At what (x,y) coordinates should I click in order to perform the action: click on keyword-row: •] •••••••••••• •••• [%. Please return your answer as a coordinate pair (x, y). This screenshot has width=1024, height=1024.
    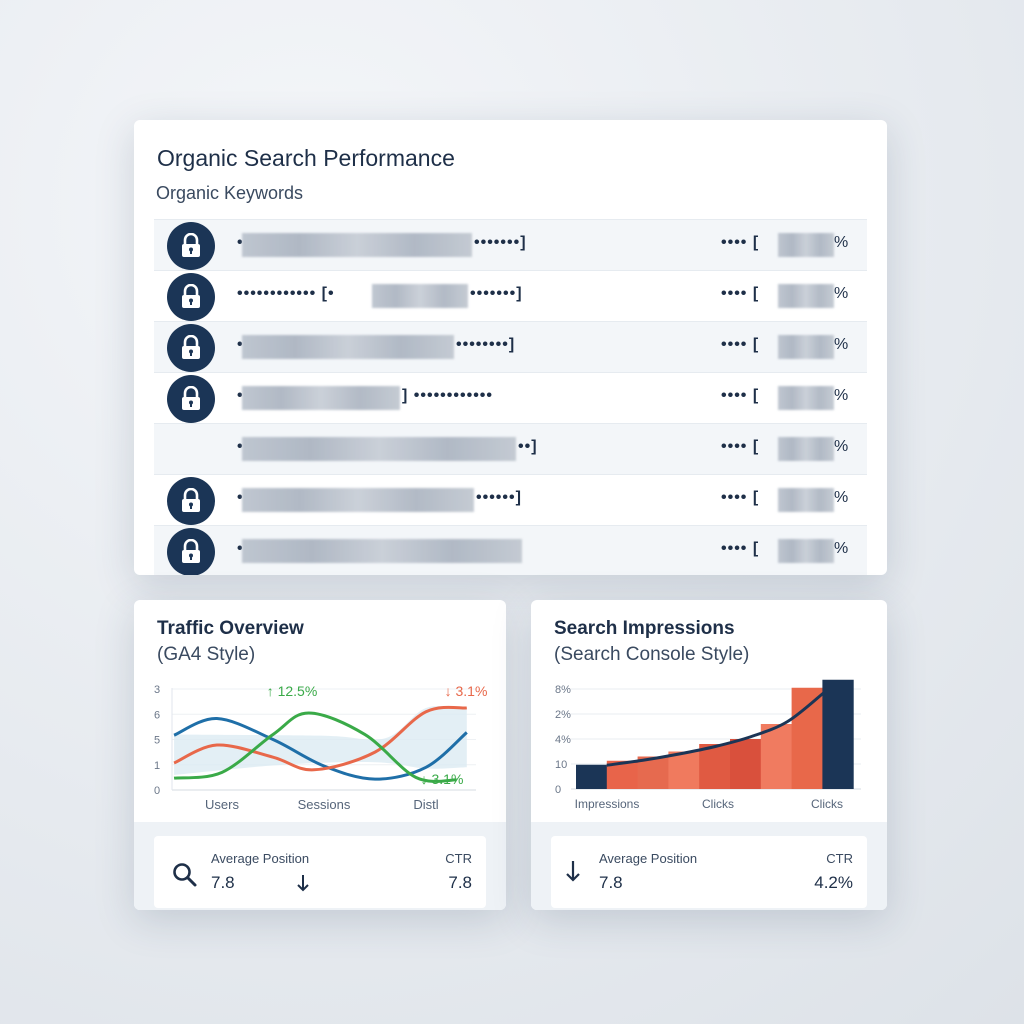
    Looking at the image, I should click on (510, 397).